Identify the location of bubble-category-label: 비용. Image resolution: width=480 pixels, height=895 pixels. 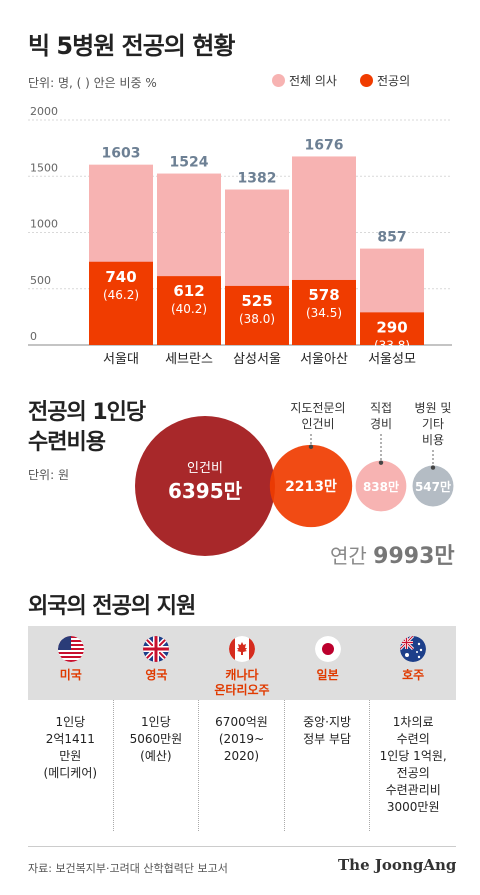
(433, 440).